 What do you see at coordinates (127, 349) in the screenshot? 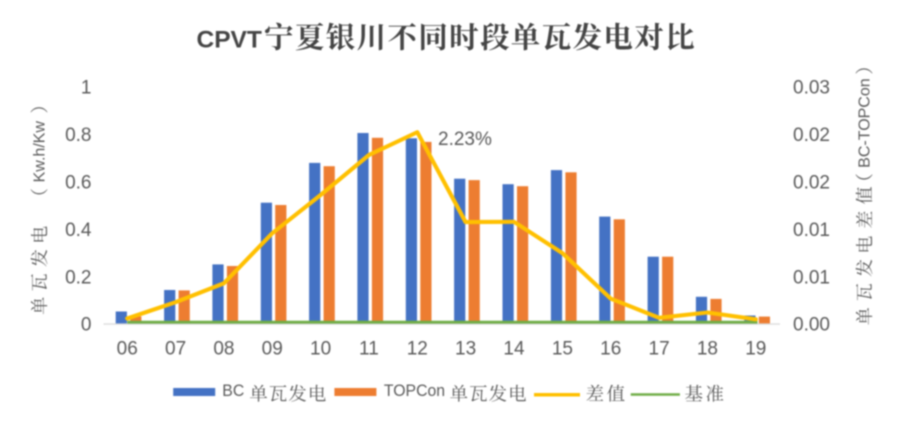
I see `svg-text: 06` at bounding box center [127, 349].